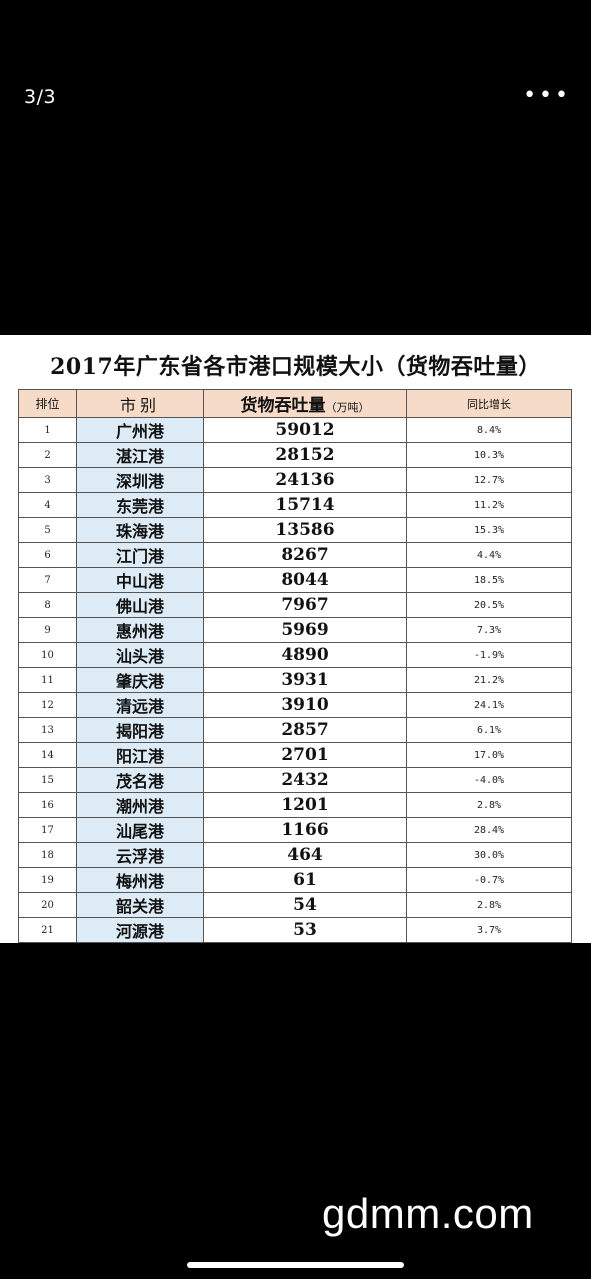 Image resolution: width=591 pixels, height=1279 pixels. Describe the element at coordinates (295, 755) in the screenshot. I see `table-row: 14 阳江港 2701 17.0%` at that location.